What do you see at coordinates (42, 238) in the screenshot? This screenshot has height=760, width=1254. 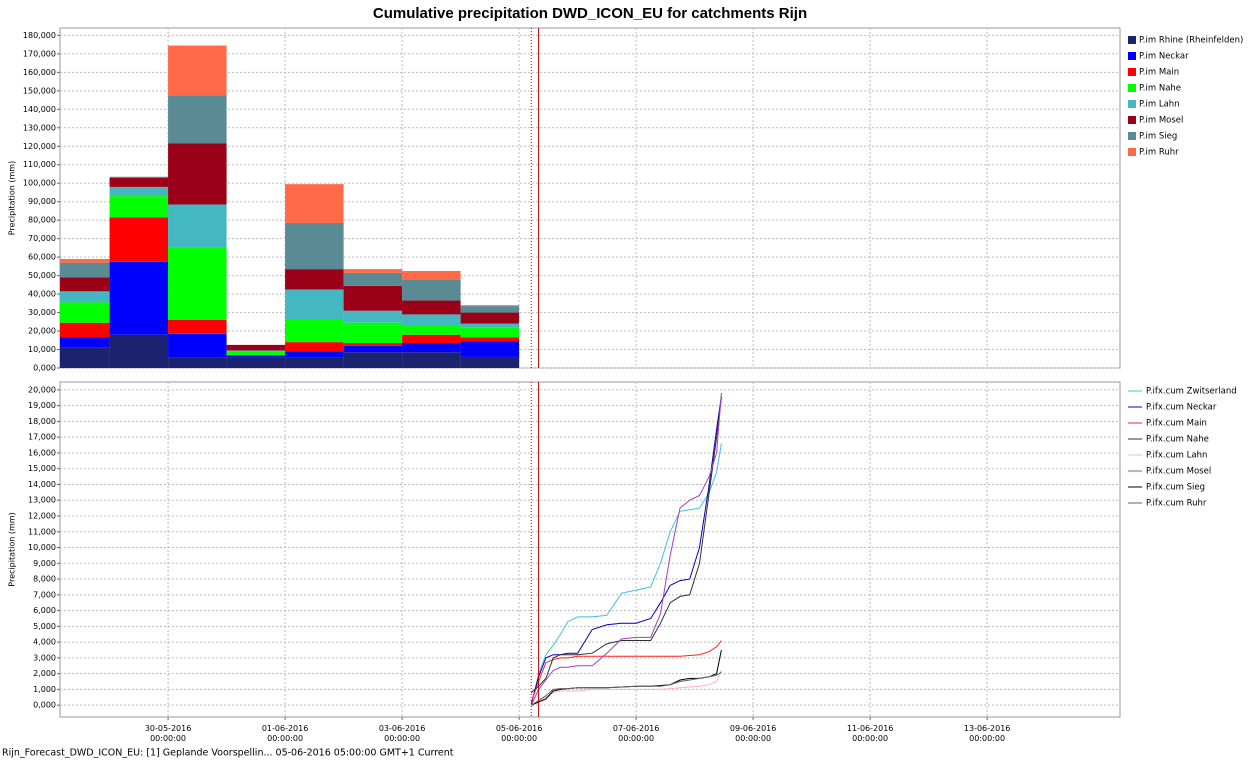 I see `y-tick-label: 70,000` at bounding box center [42, 238].